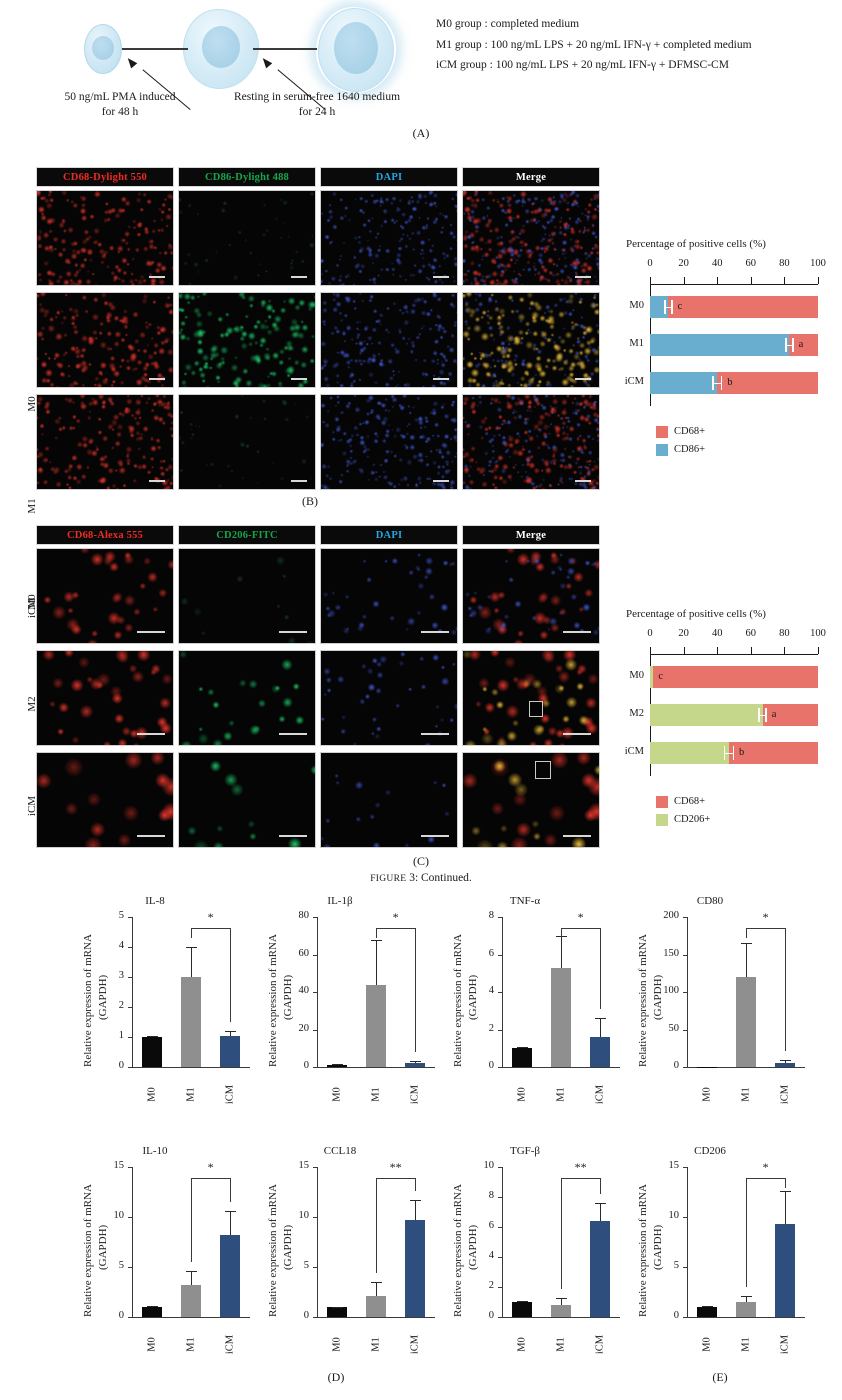  What do you see at coordinates (636, 713) in the screenshot?
I see `bar-category-label: M2` at bounding box center [636, 713].